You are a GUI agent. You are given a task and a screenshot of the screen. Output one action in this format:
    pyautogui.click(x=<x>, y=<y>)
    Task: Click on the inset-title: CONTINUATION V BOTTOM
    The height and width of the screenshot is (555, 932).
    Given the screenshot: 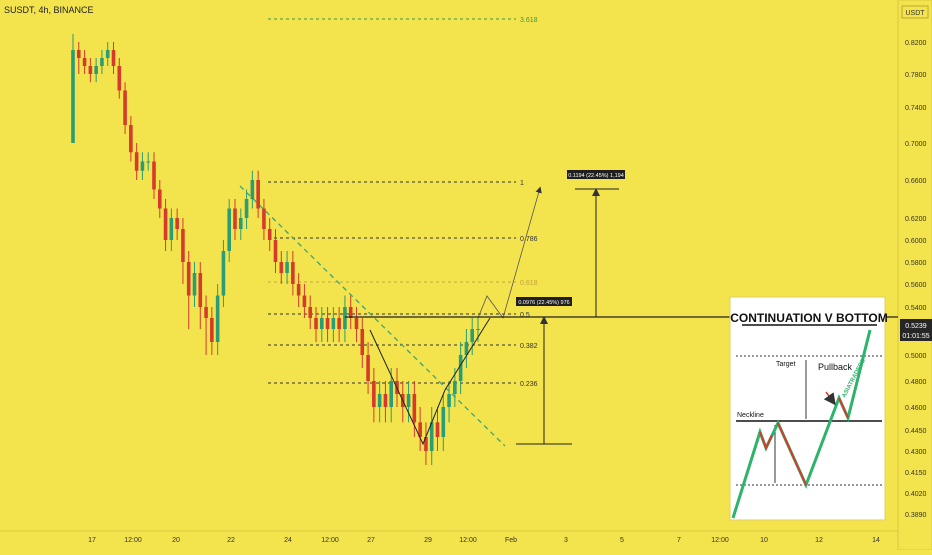 What is the action you would take?
    pyautogui.click(x=809, y=318)
    